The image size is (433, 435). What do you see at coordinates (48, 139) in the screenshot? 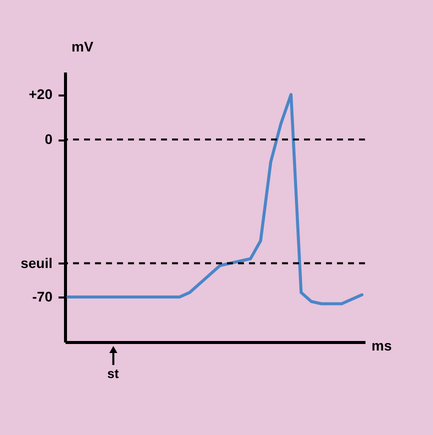
I see `y-tick-label: 0` at bounding box center [48, 139].